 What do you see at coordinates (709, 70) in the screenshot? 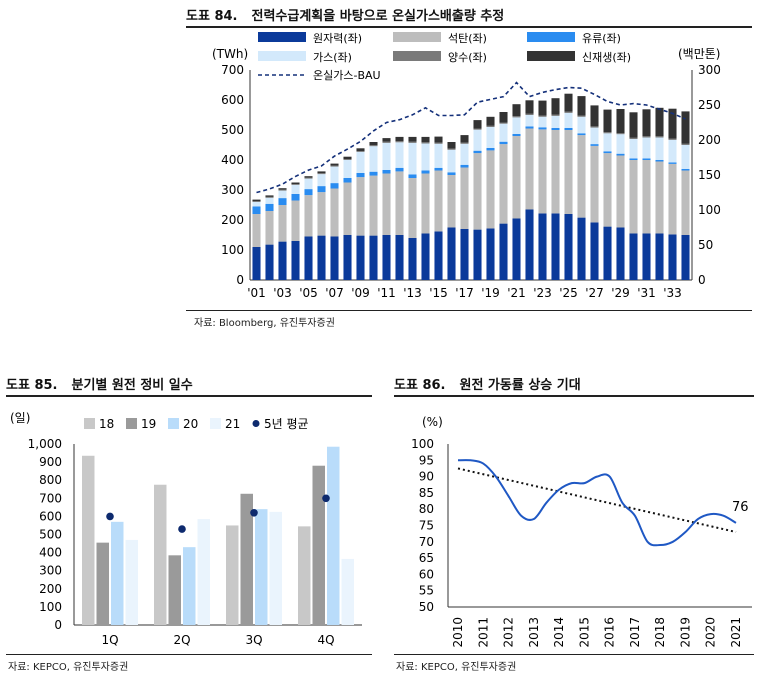
I see `y2-tick-label: 300` at bounding box center [709, 70].